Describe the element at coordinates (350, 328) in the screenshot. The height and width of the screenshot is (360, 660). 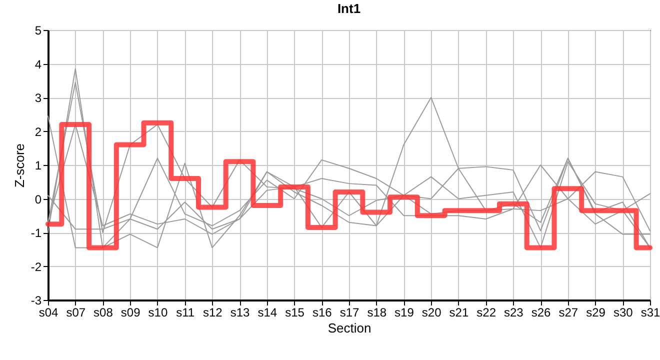
I see `x-axis-title: Section` at that location.